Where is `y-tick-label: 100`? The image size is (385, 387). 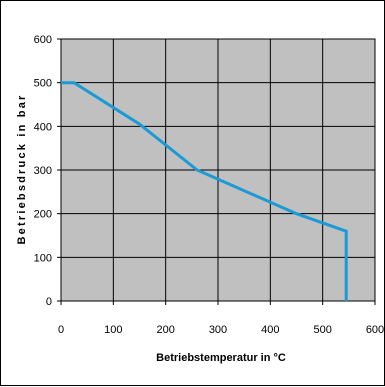 y-tick-label: 100 is located at coordinates (43, 258).